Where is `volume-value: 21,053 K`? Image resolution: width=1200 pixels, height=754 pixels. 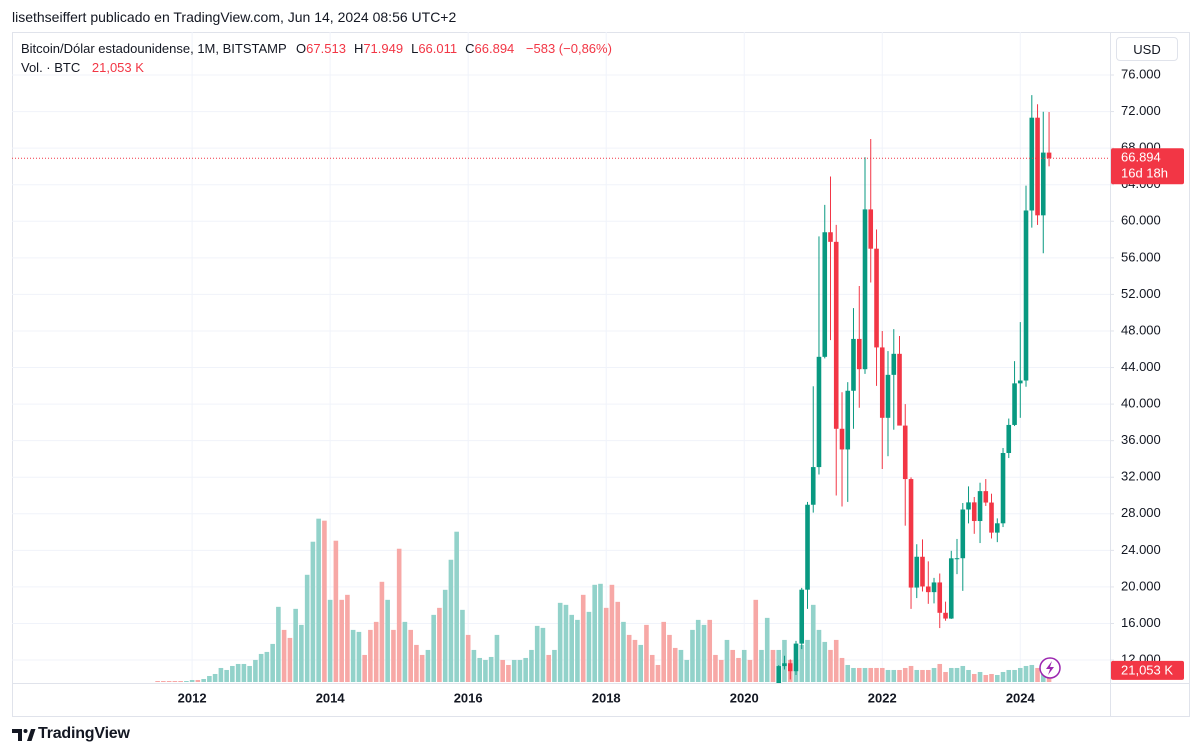
volume-value: 21,053 K is located at coordinates (117, 67).